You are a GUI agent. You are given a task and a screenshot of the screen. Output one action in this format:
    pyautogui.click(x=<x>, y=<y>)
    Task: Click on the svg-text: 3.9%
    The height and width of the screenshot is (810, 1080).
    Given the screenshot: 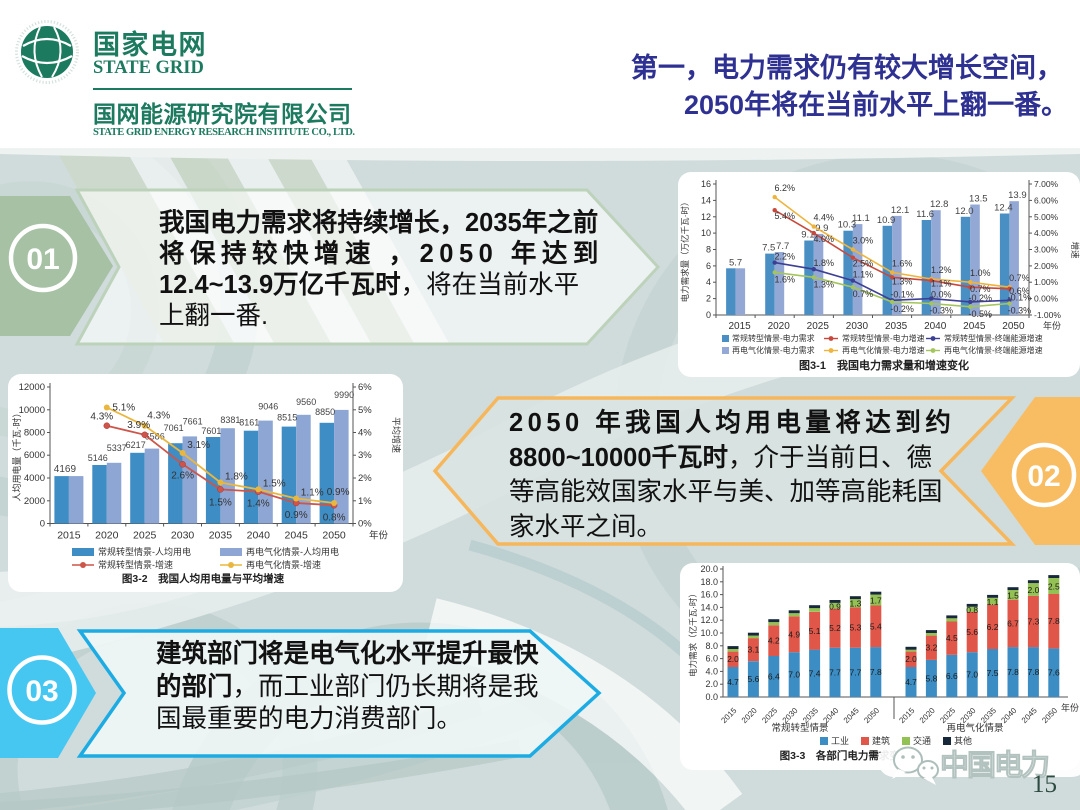 What is the action you would take?
    pyautogui.click(x=138, y=425)
    